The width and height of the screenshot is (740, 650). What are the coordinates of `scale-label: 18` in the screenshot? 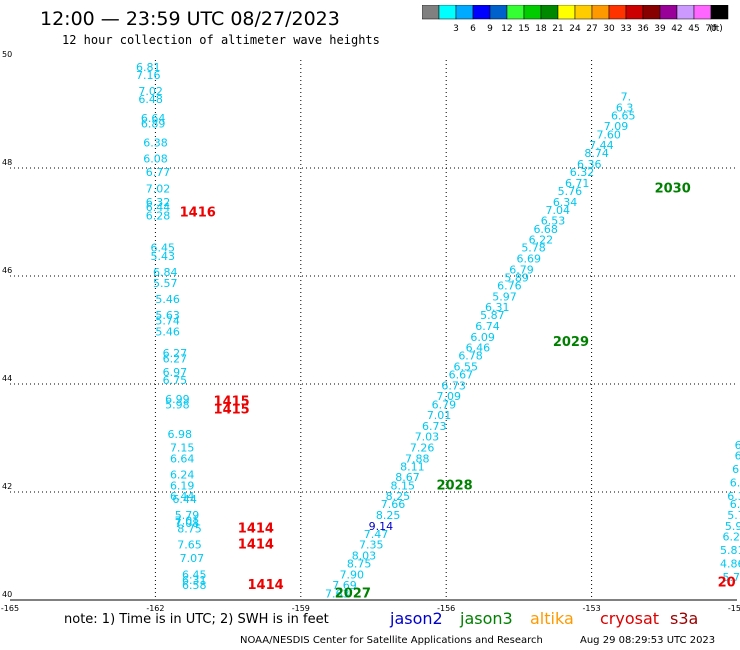 It's located at (541, 29).